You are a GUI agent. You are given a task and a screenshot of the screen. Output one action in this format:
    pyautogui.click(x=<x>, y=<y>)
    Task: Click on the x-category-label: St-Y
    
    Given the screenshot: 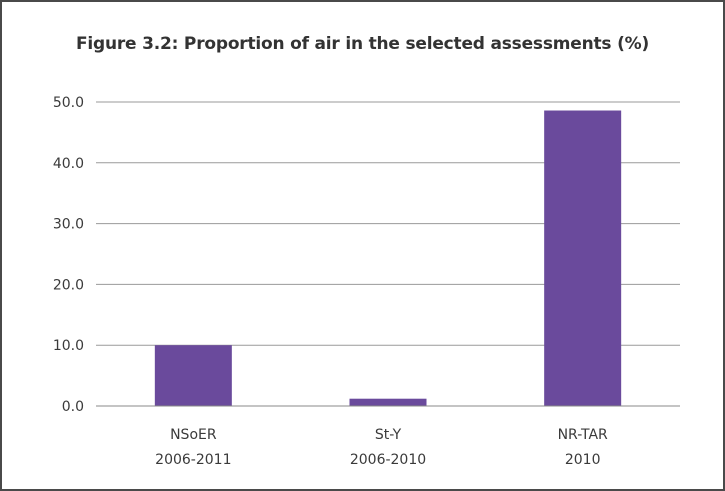 What is the action you would take?
    pyautogui.click(x=388, y=435)
    